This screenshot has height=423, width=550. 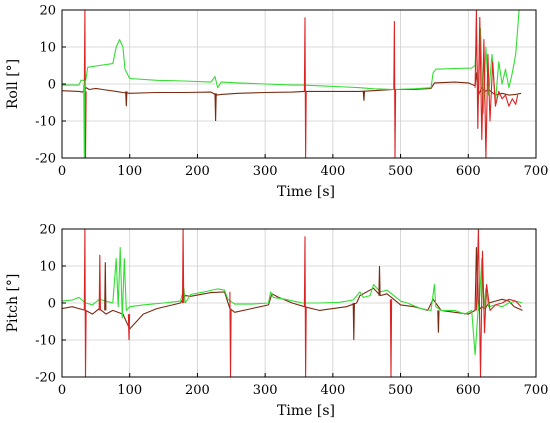 What do you see at coordinates (265, 171) in the screenshot?
I see `roll-x-tick-label: 300` at bounding box center [265, 171].